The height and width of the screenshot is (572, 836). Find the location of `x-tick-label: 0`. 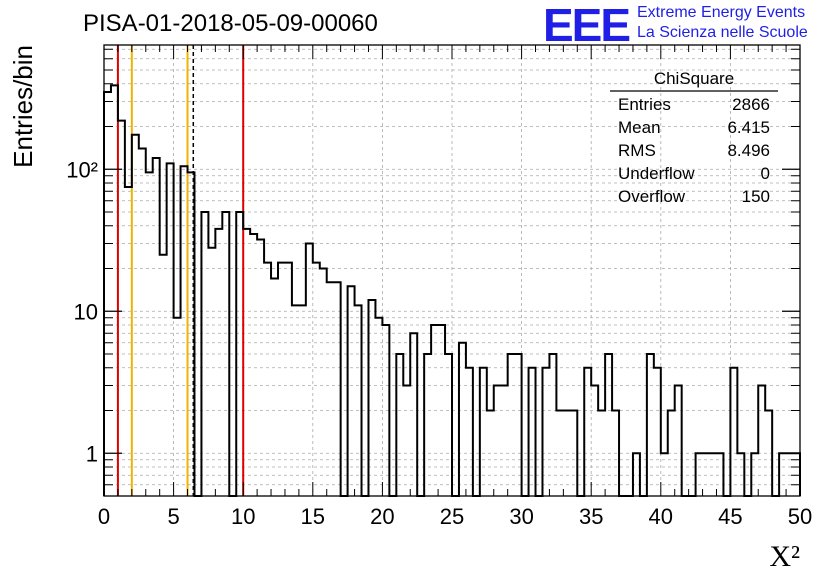

x-tick-label: 0 is located at coordinates (104, 516).